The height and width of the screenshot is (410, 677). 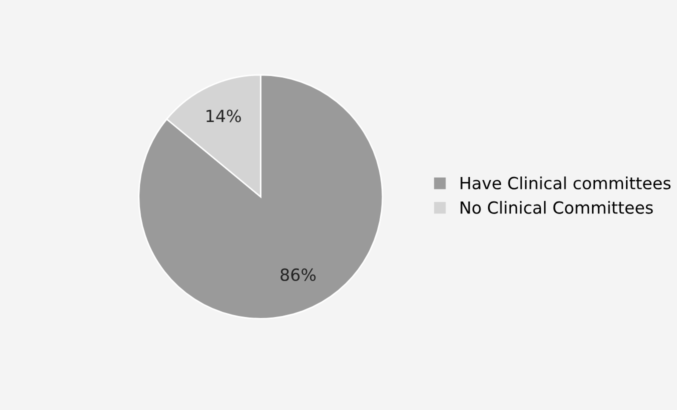 I want to click on legend-label: No Clinical Committees, so click(x=556, y=207).